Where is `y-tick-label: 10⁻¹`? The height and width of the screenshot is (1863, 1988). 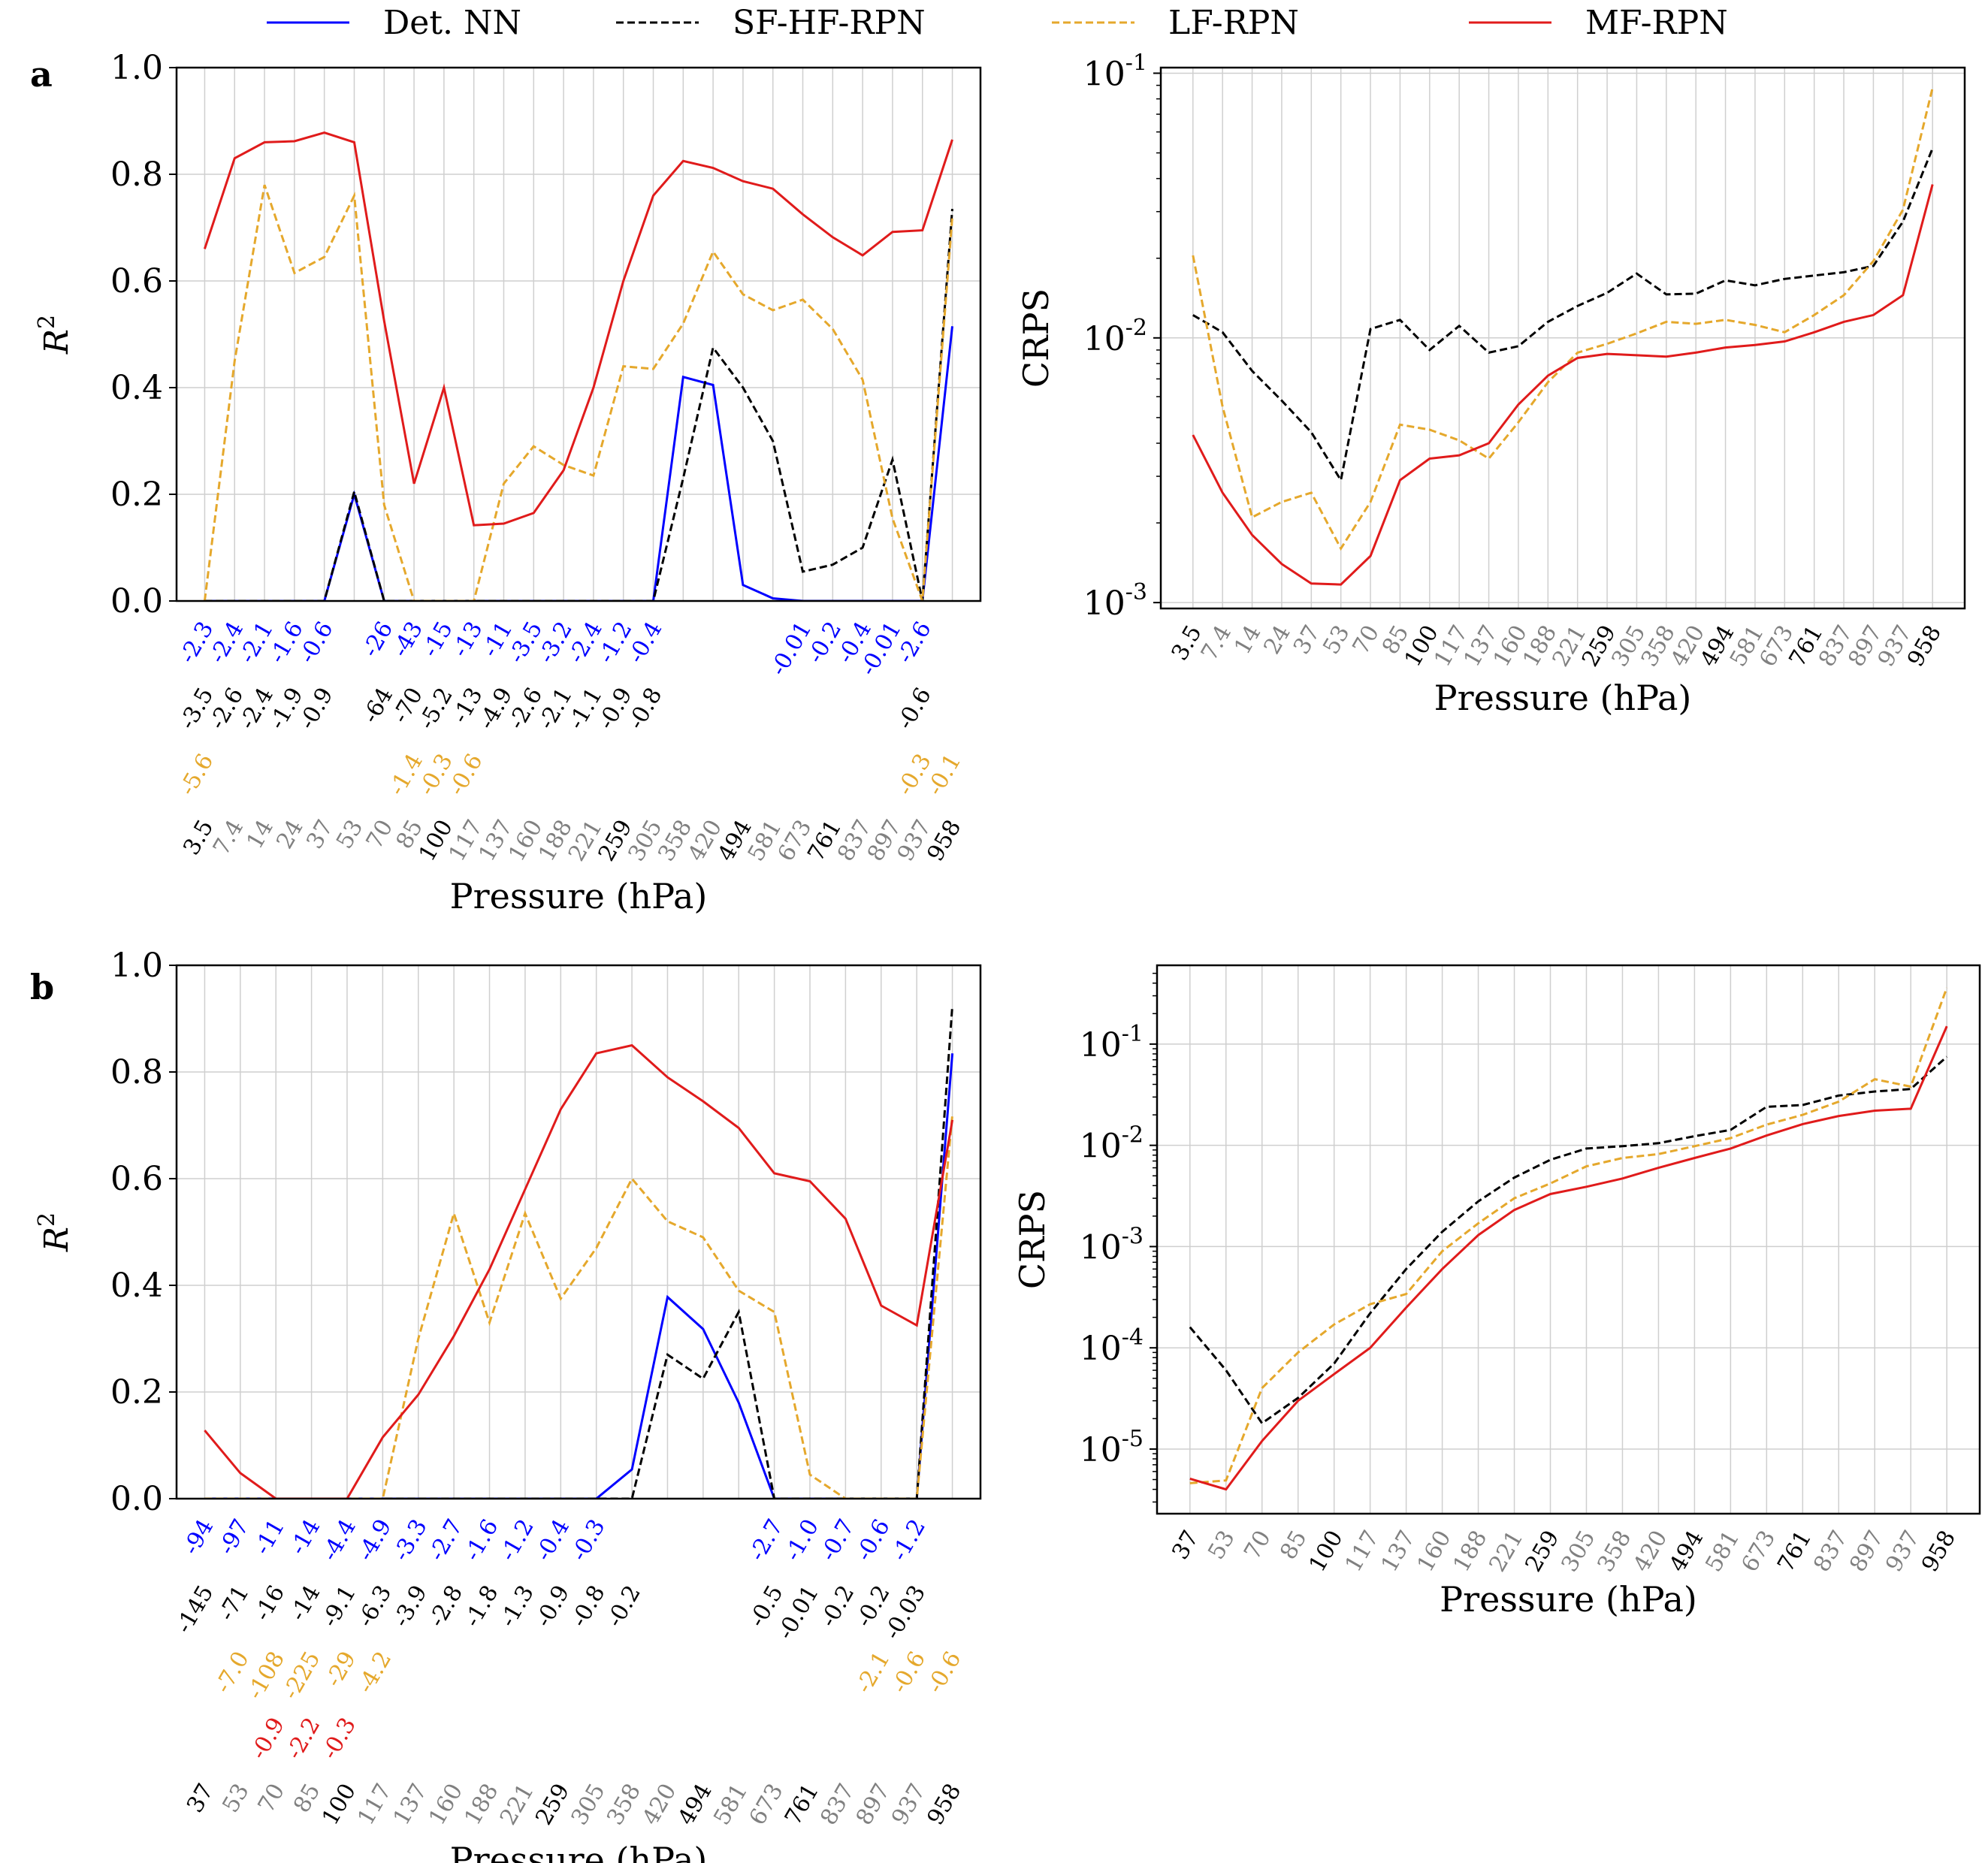 y-tick-label: 10⁻¹ is located at coordinates (1115, 71).